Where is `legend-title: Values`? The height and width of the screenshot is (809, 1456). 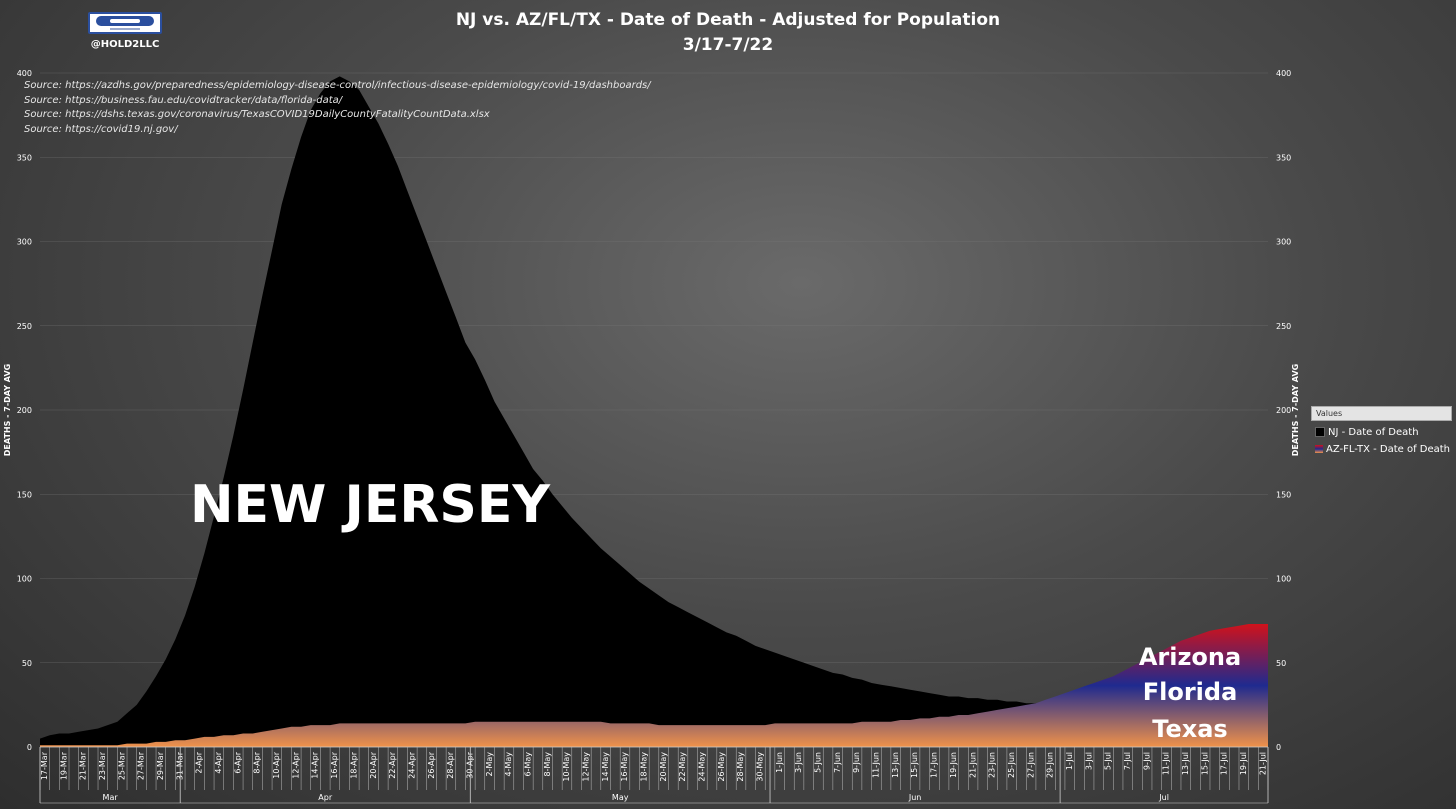
legend-title: Values is located at coordinates (1381, 413).